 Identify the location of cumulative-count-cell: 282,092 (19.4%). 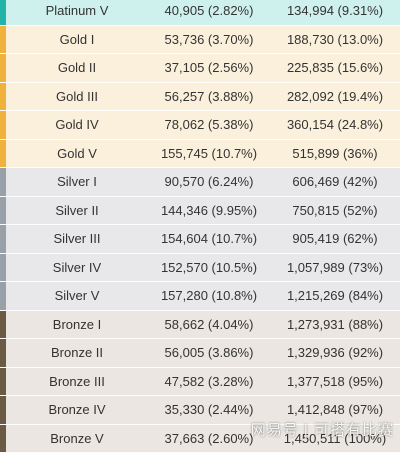
(335, 96).